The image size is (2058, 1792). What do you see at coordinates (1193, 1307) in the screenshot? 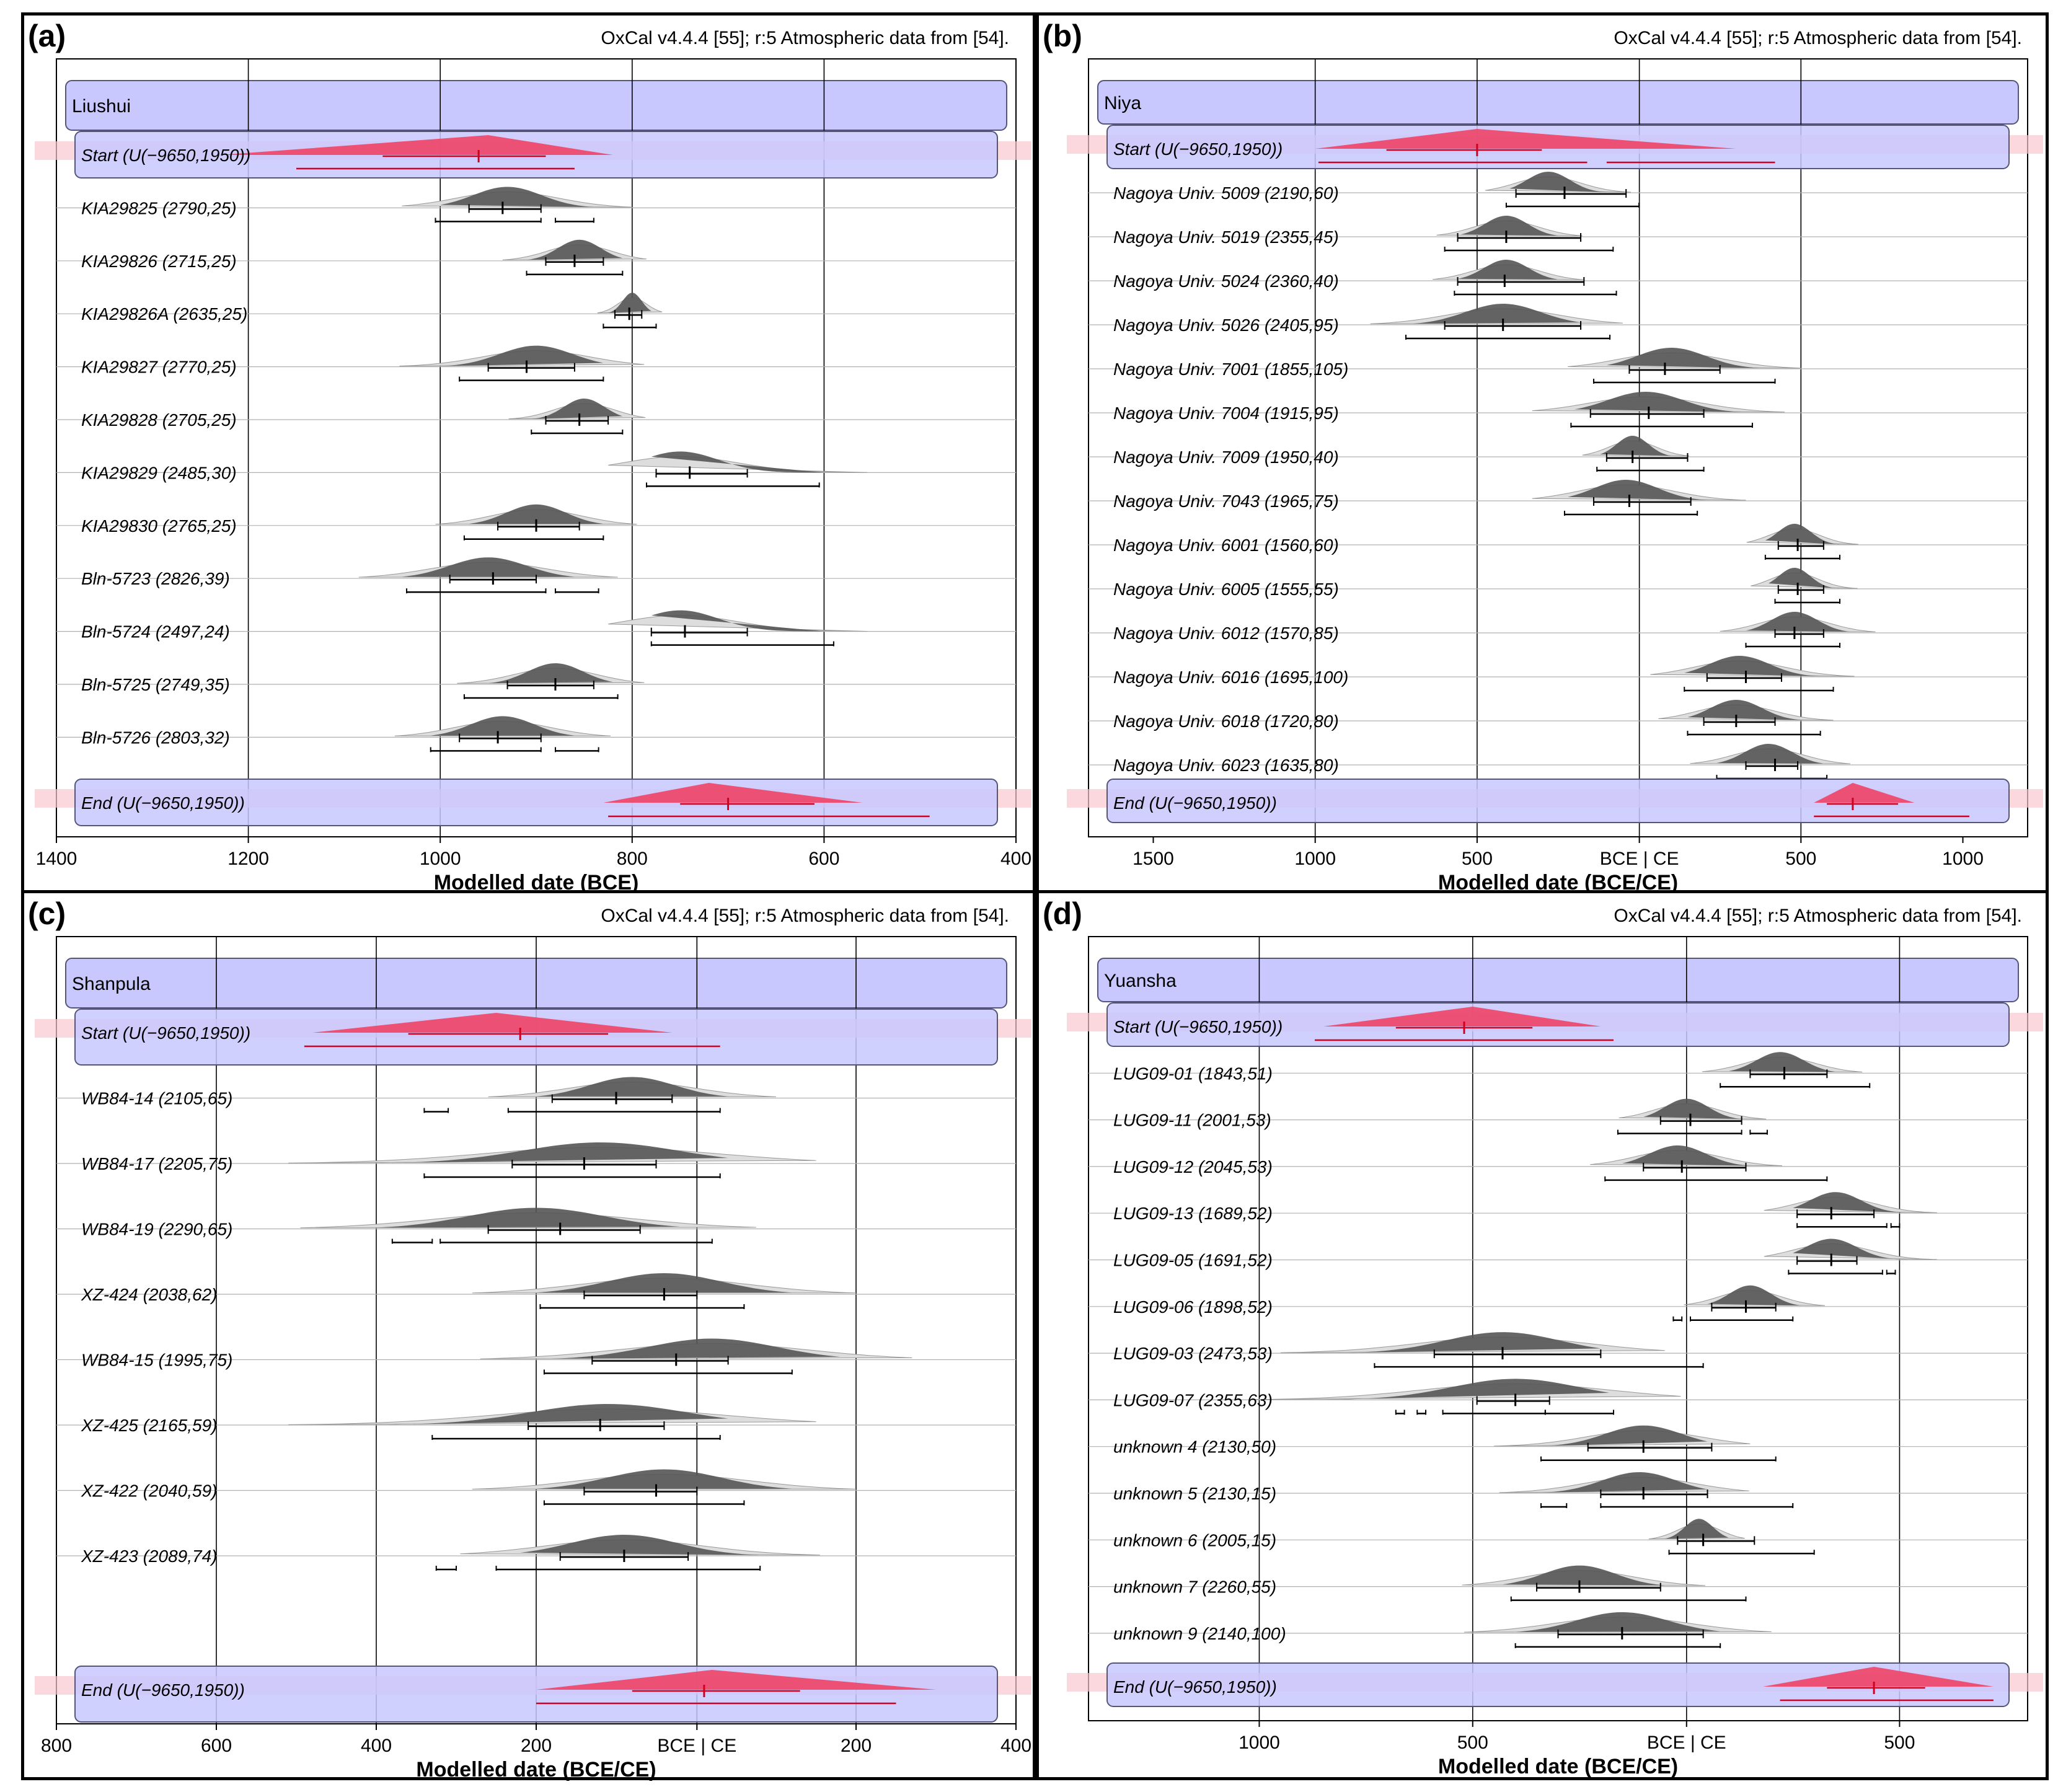
I see `row-label: LUG09-06 (1898,52)` at bounding box center [1193, 1307].